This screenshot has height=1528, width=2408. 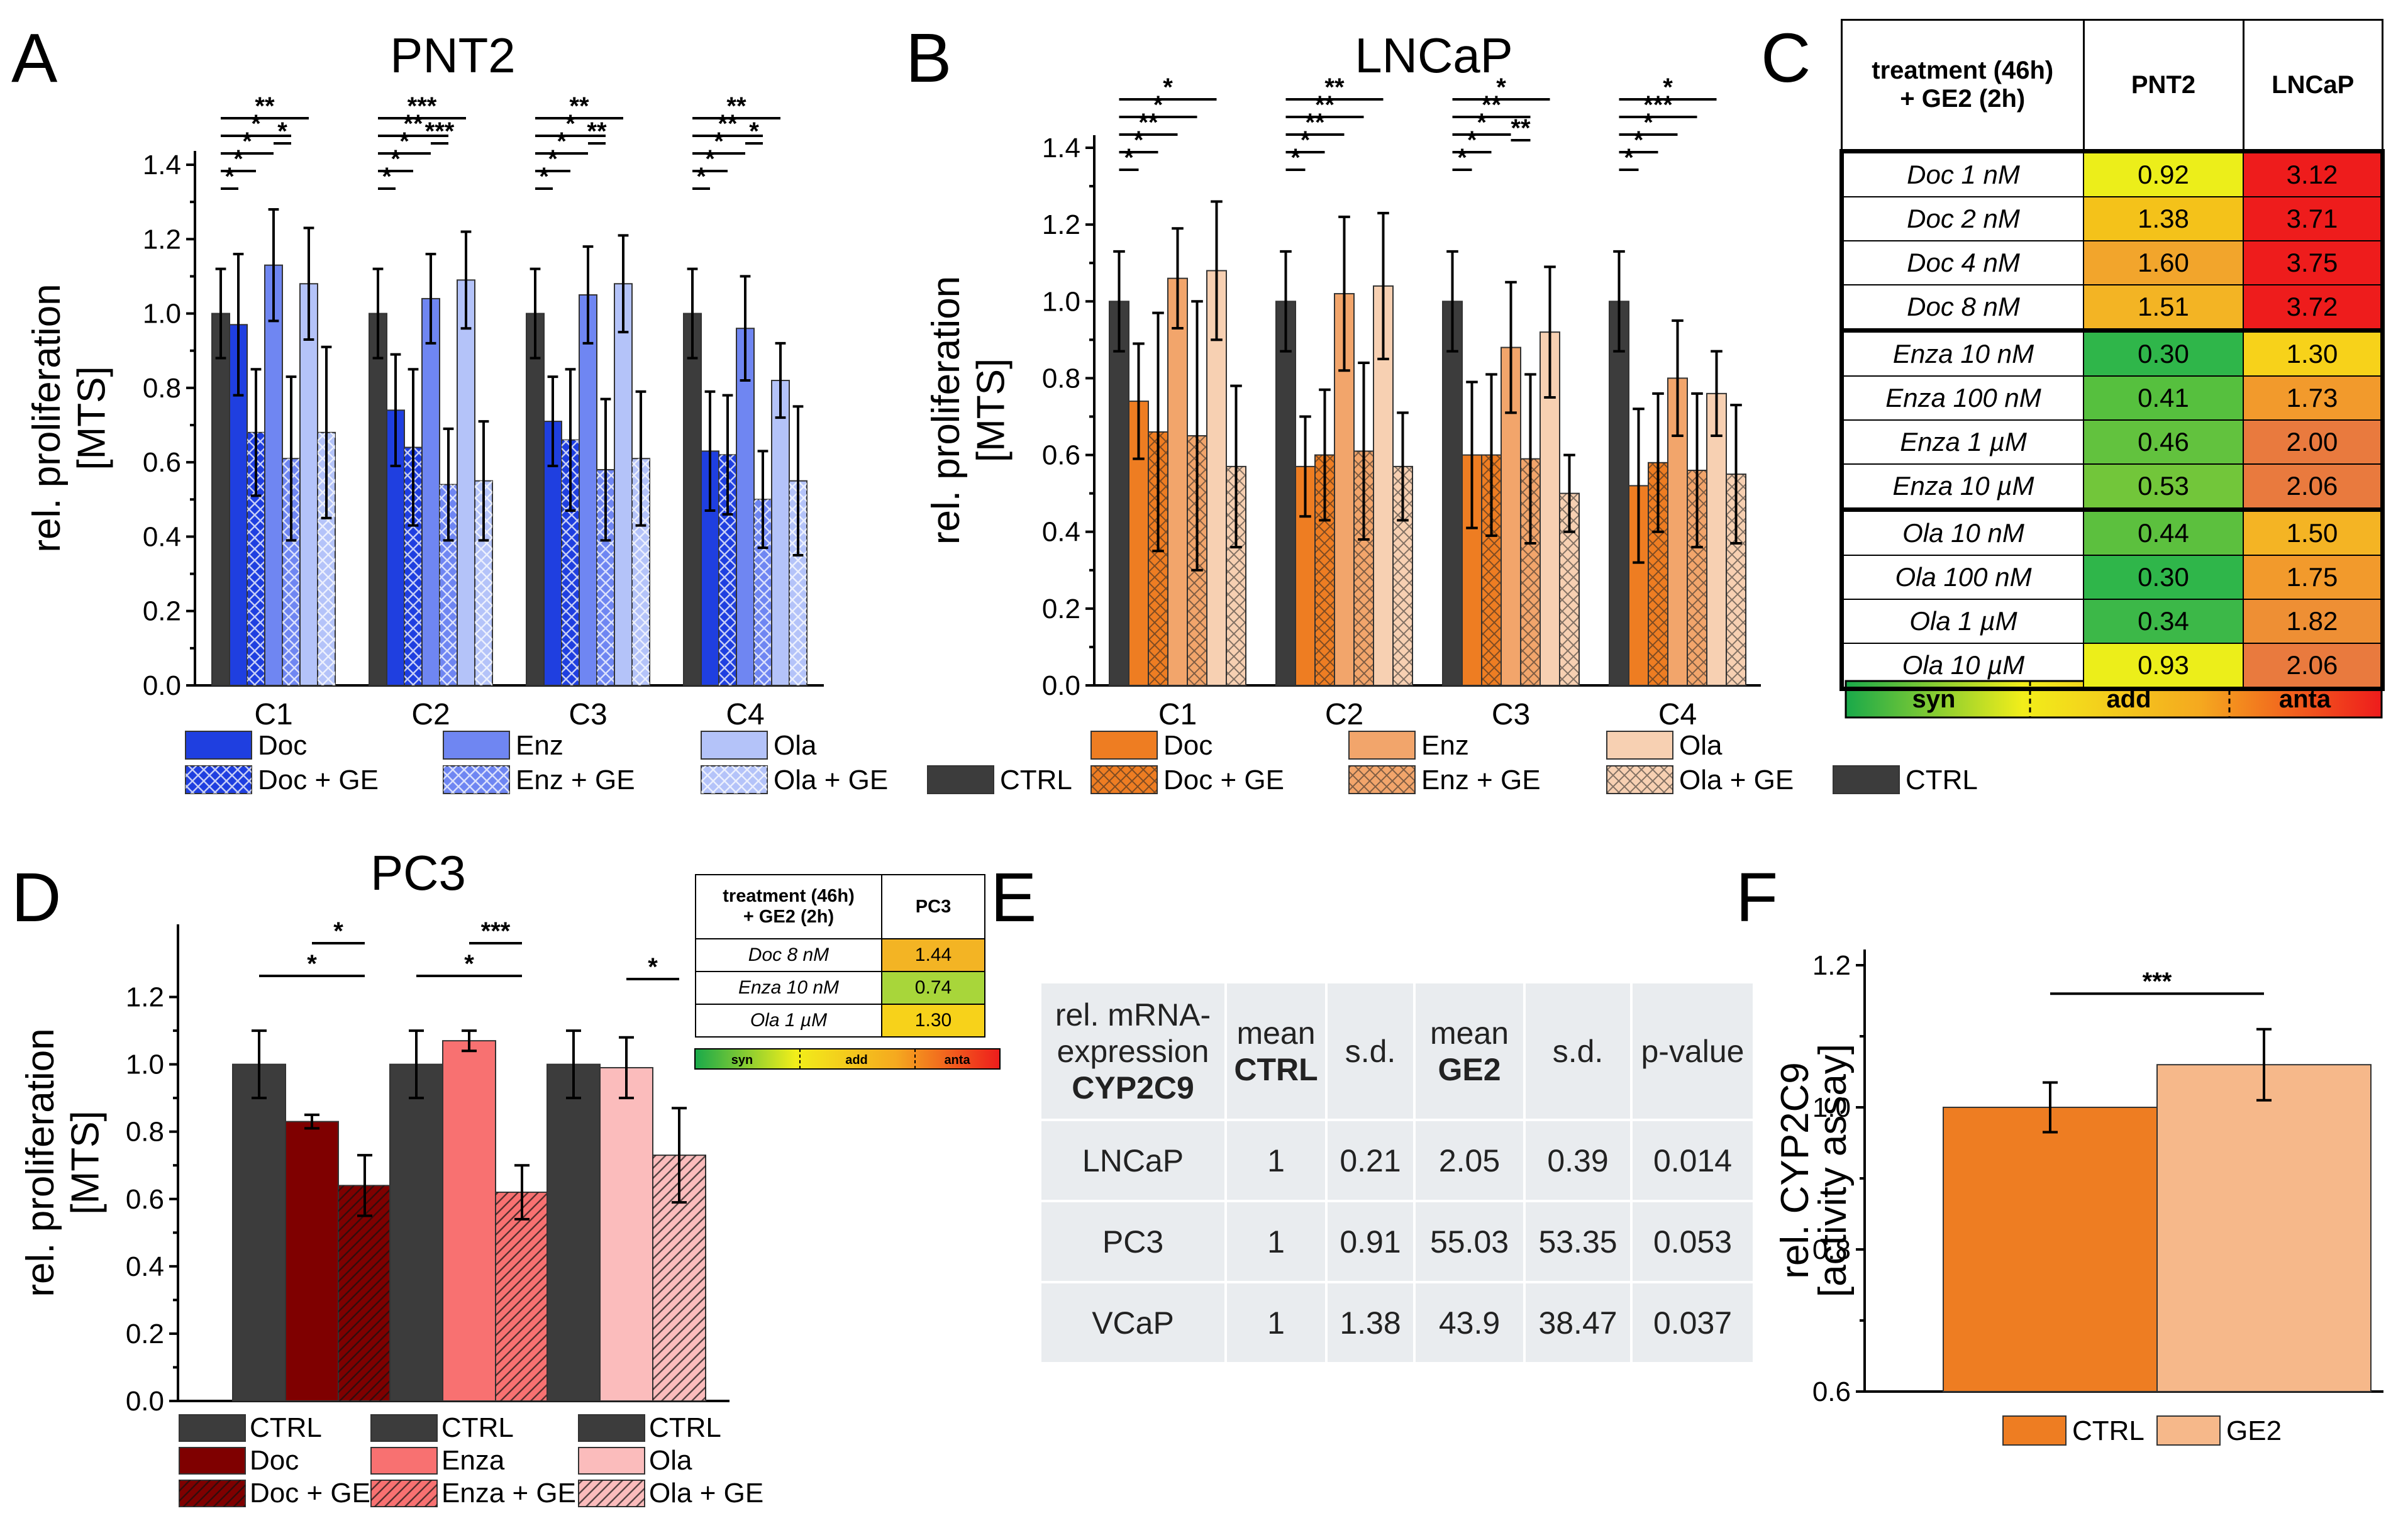 What do you see at coordinates (957, 1060) in the screenshot?
I see `colorbar-d-anta: anta` at bounding box center [957, 1060].